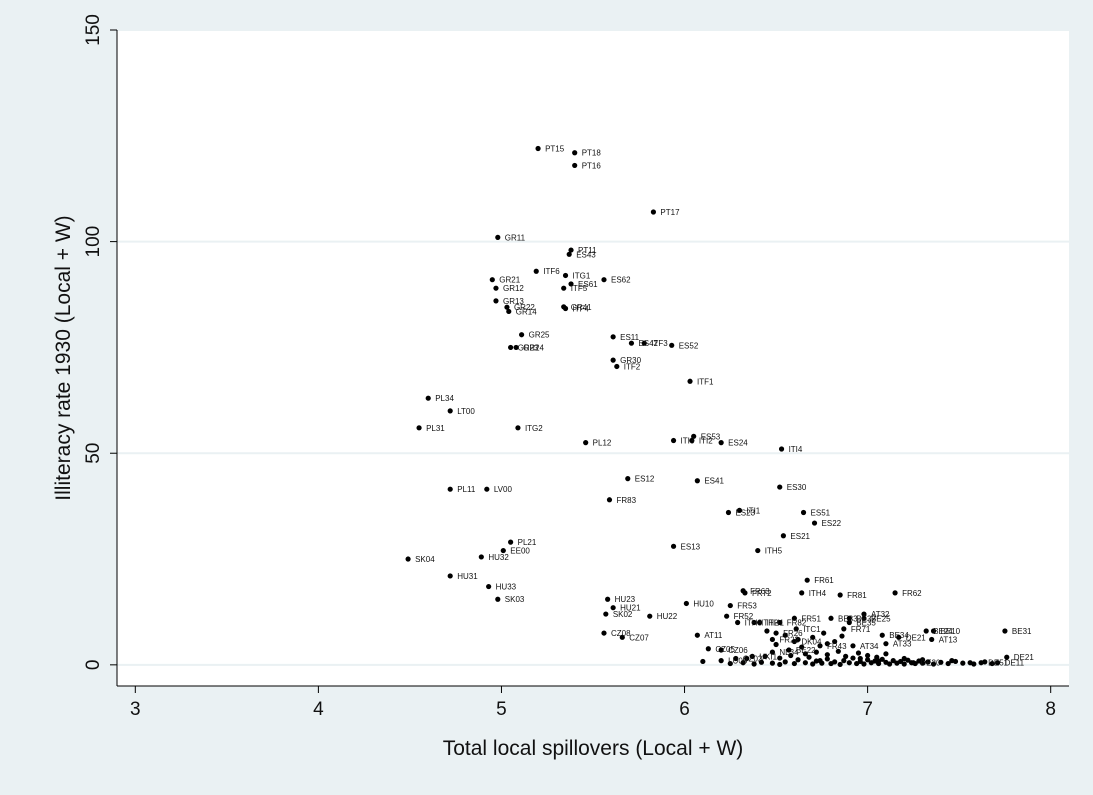  Describe the element at coordinates (581, 308) in the screenshot. I see `point-label: ITF4` at that location.